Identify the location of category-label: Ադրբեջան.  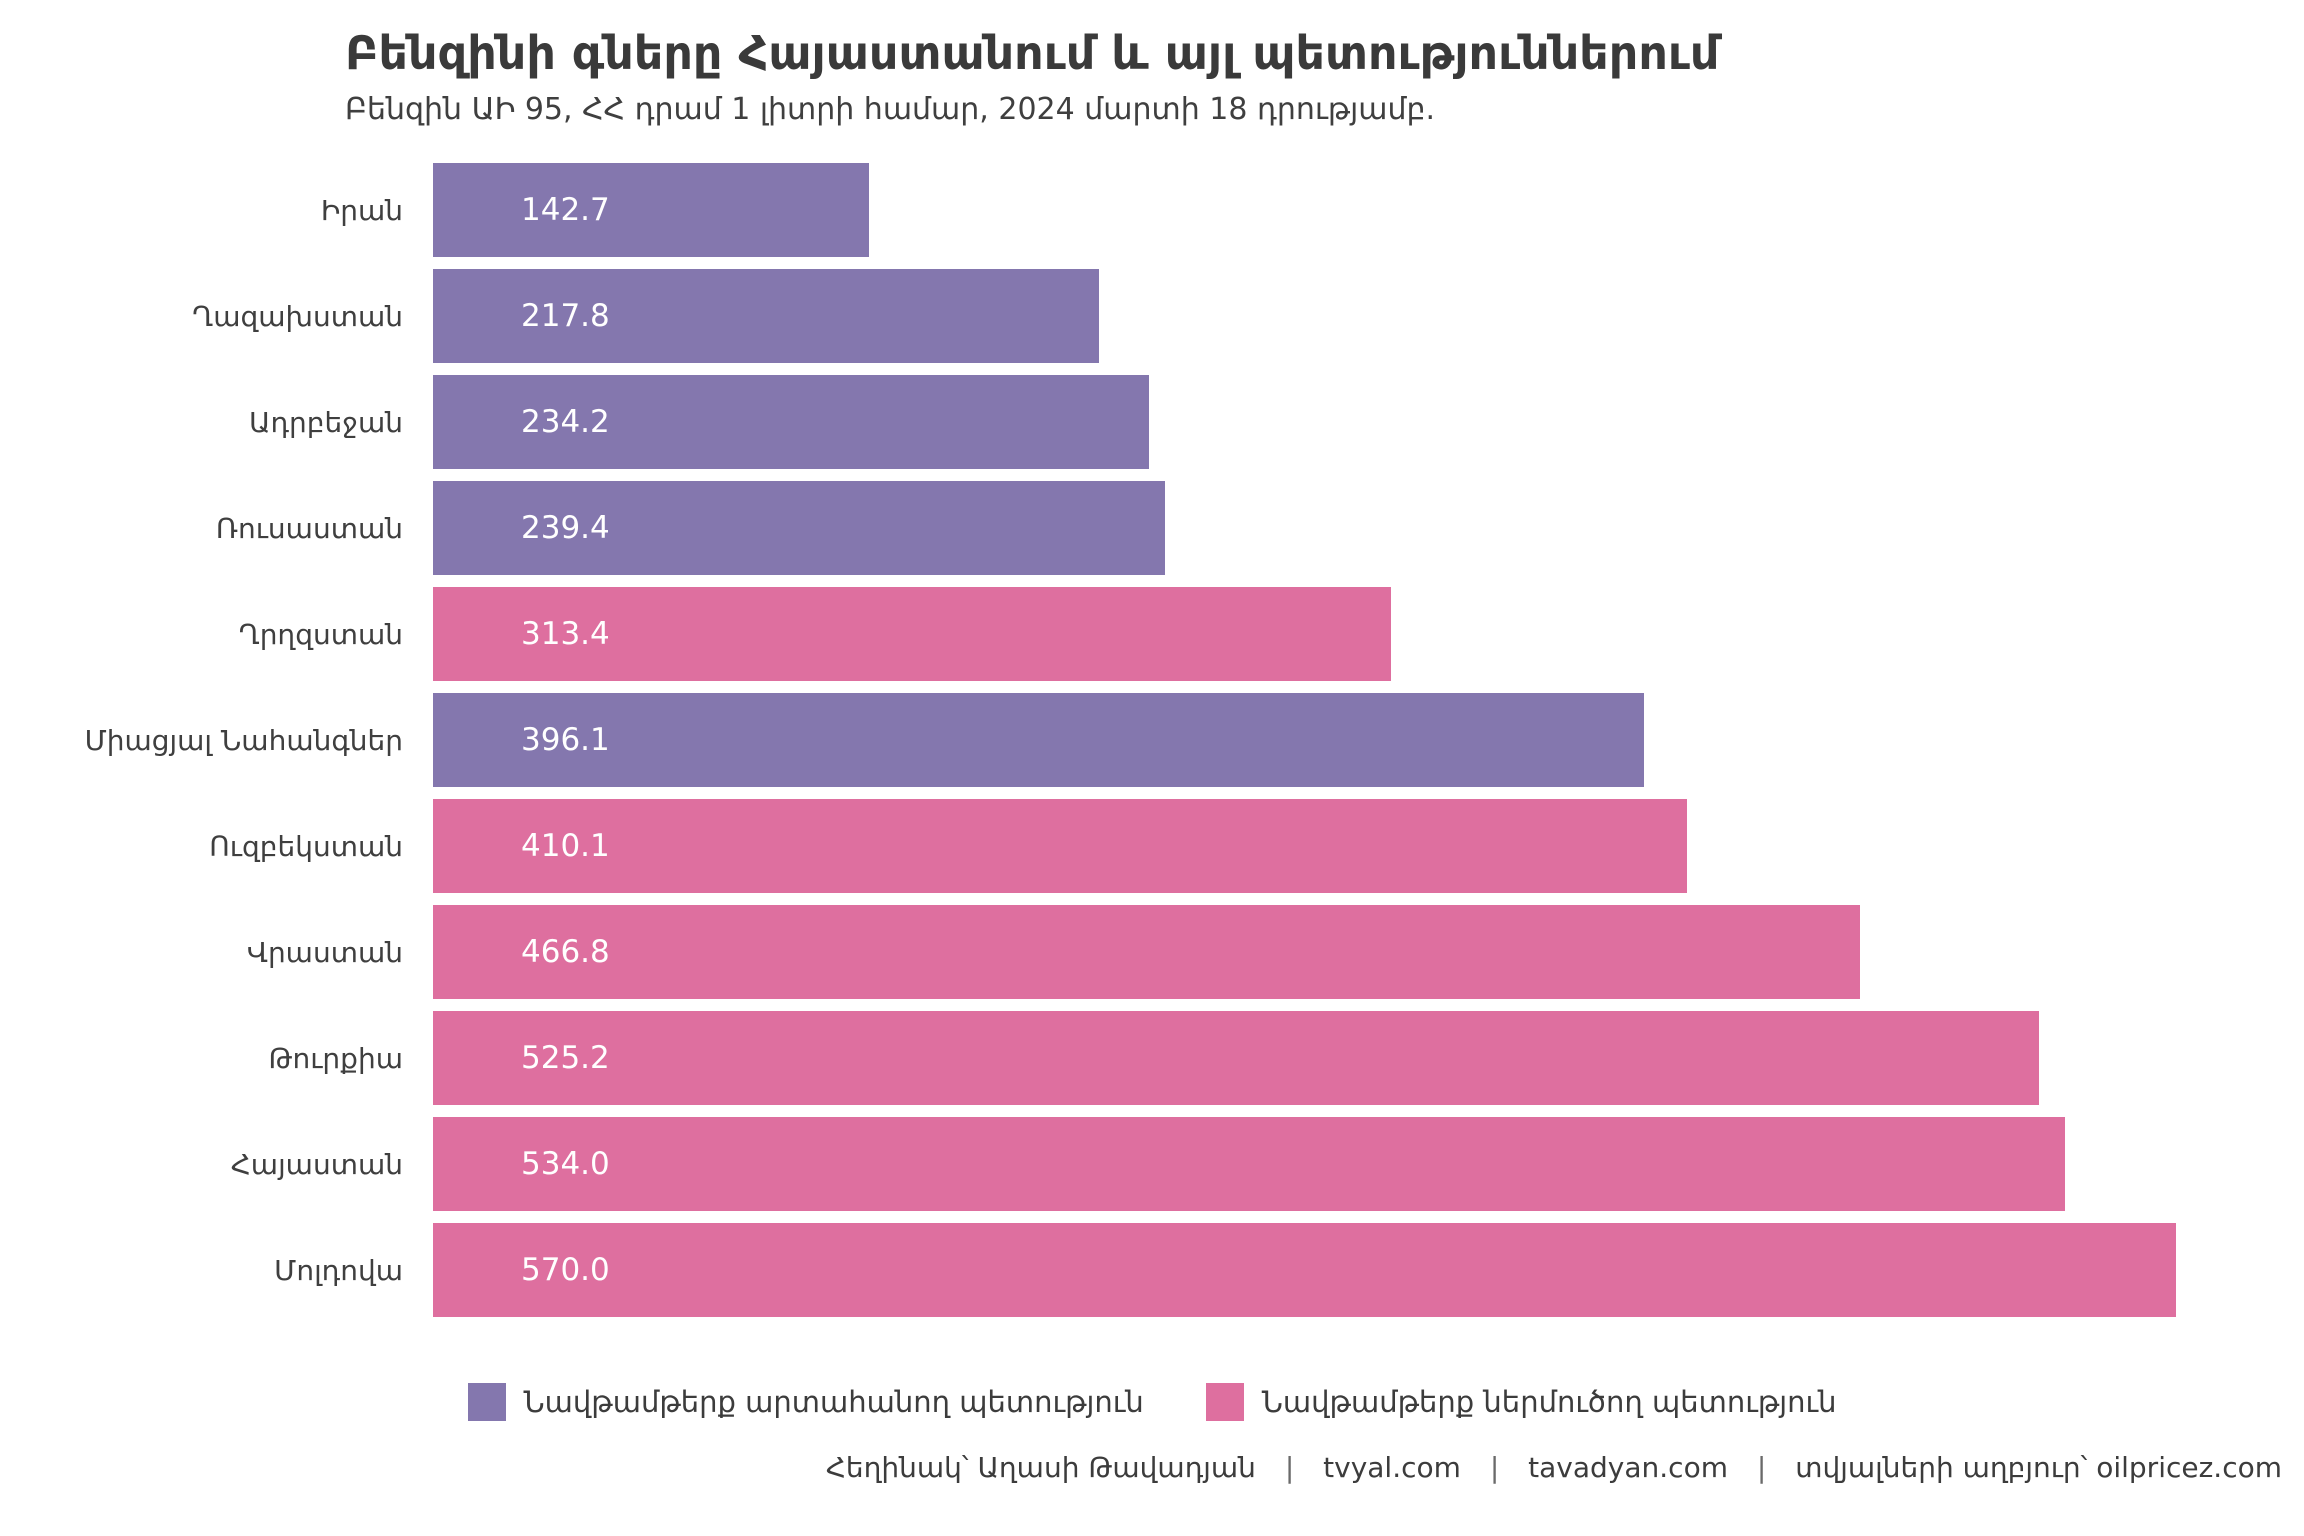
(326, 422).